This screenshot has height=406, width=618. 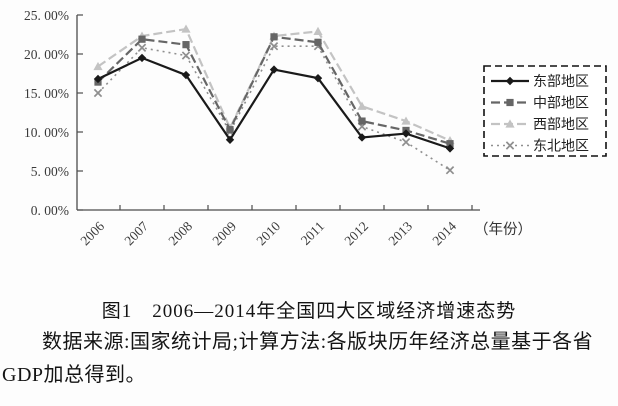 I want to click on y-tick-label: 25. 00%, so click(x=46, y=15).